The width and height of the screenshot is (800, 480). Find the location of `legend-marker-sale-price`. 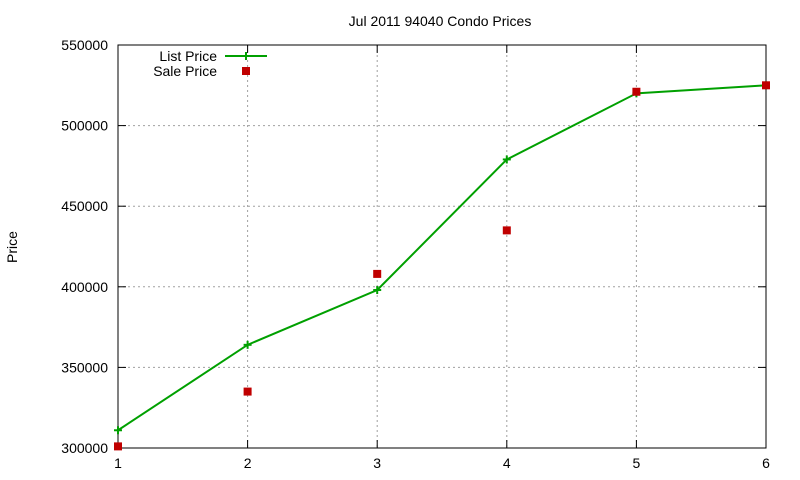

legend-marker-sale-price is located at coordinates (246, 71).